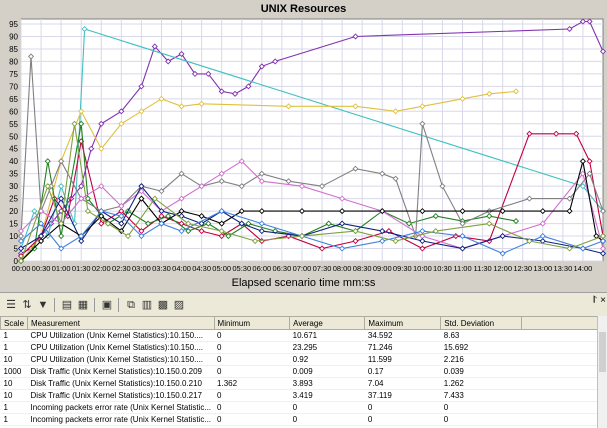 This screenshot has height=428, width=607. I want to click on scrollbar-thumb, so click(602, 352).